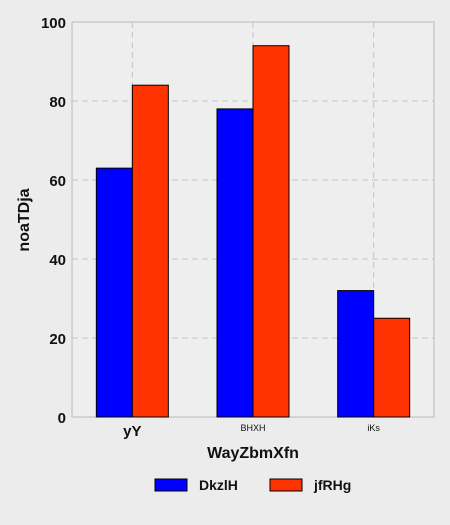 The width and height of the screenshot is (450, 525). I want to click on legend: DkzlH jfRHg, so click(252, 485).